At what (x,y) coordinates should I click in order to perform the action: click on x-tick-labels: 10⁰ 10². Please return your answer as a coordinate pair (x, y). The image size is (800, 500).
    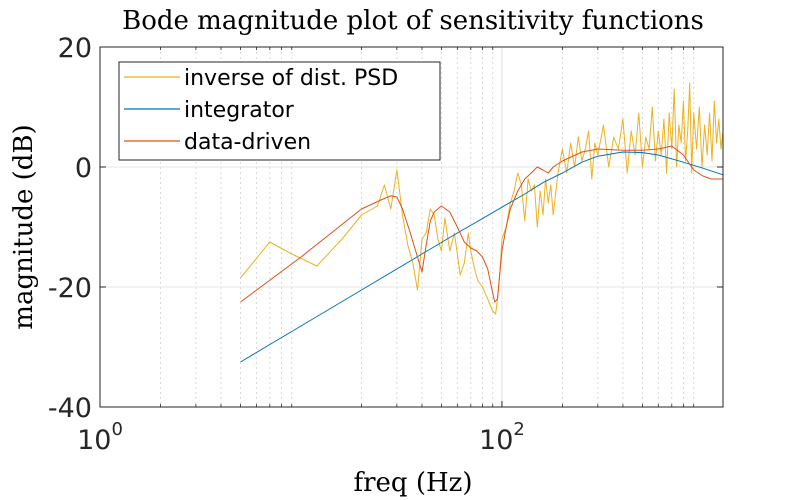
    Looking at the image, I should click on (301, 437).